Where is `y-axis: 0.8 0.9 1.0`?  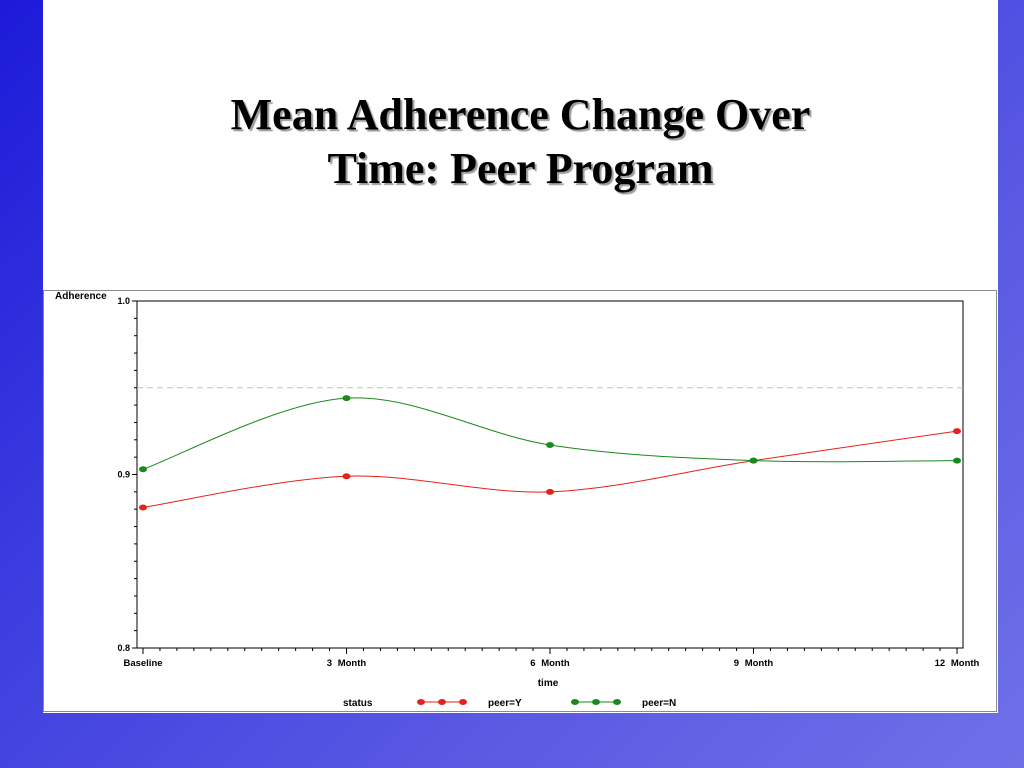 y-axis: 0.8 0.9 1.0 is located at coordinates (127, 474).